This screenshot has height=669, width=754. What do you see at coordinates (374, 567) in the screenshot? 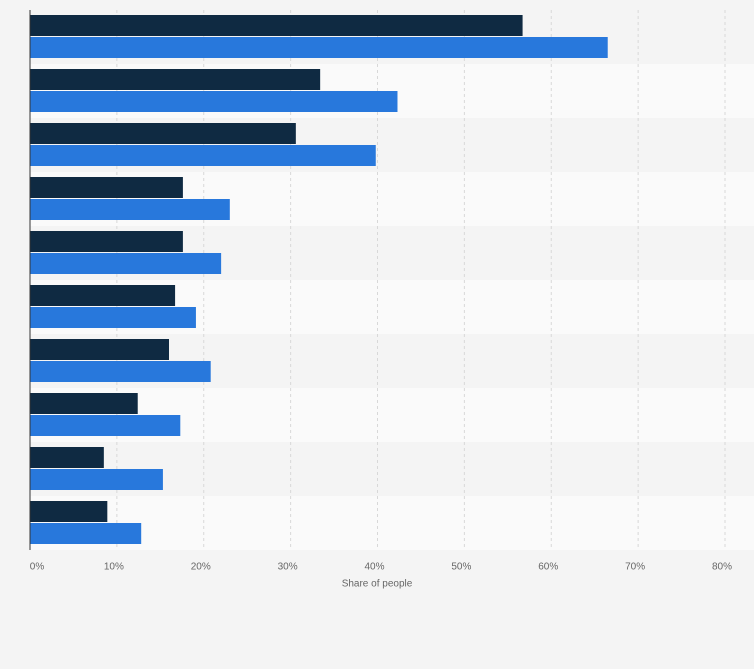
I see `x-tick-label: 40%` at bounding box center [374, 567].